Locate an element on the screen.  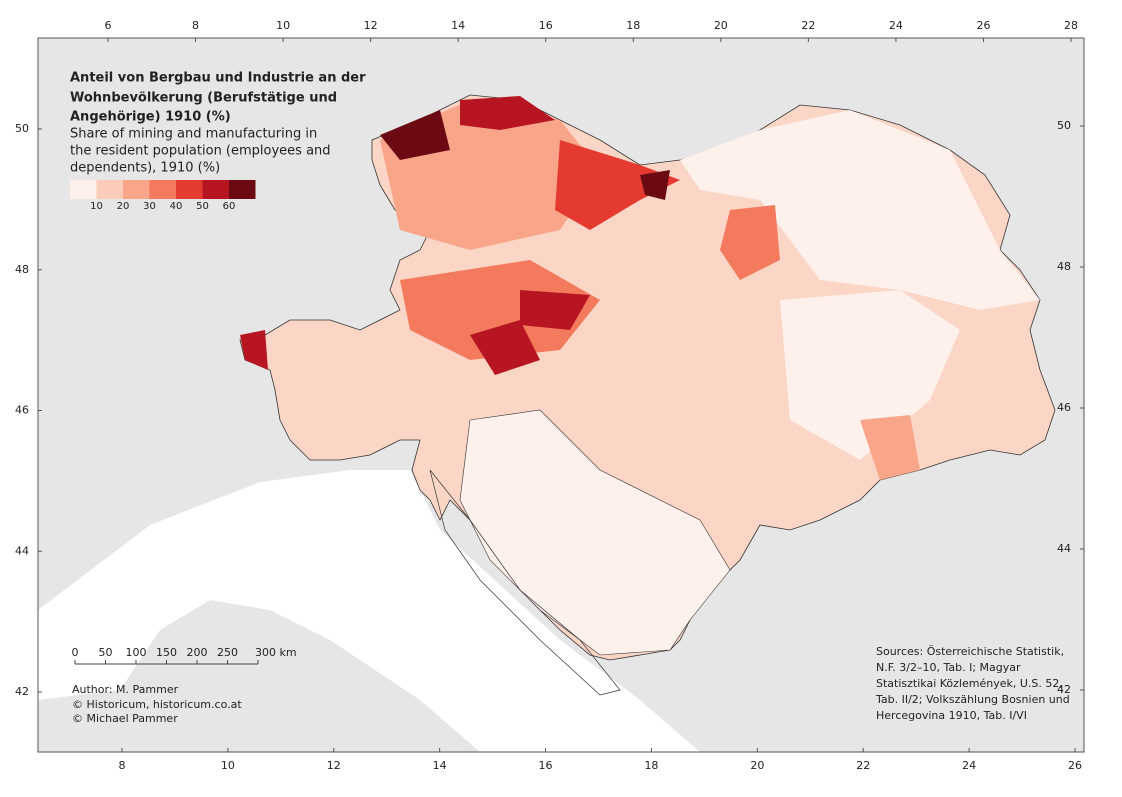
ostrava is located at coordinates (655, 185).